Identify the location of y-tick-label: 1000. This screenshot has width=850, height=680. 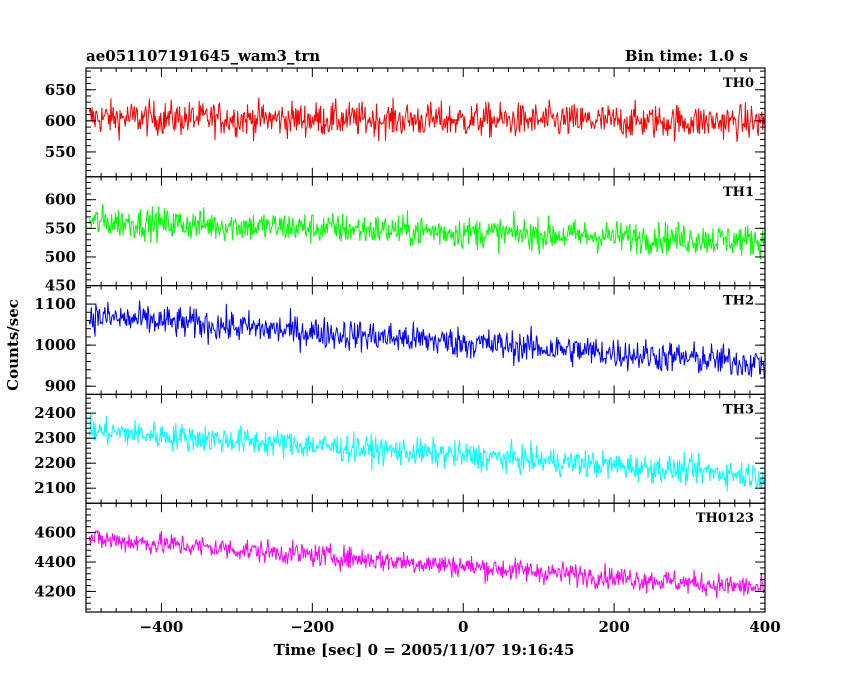
(55, 345).